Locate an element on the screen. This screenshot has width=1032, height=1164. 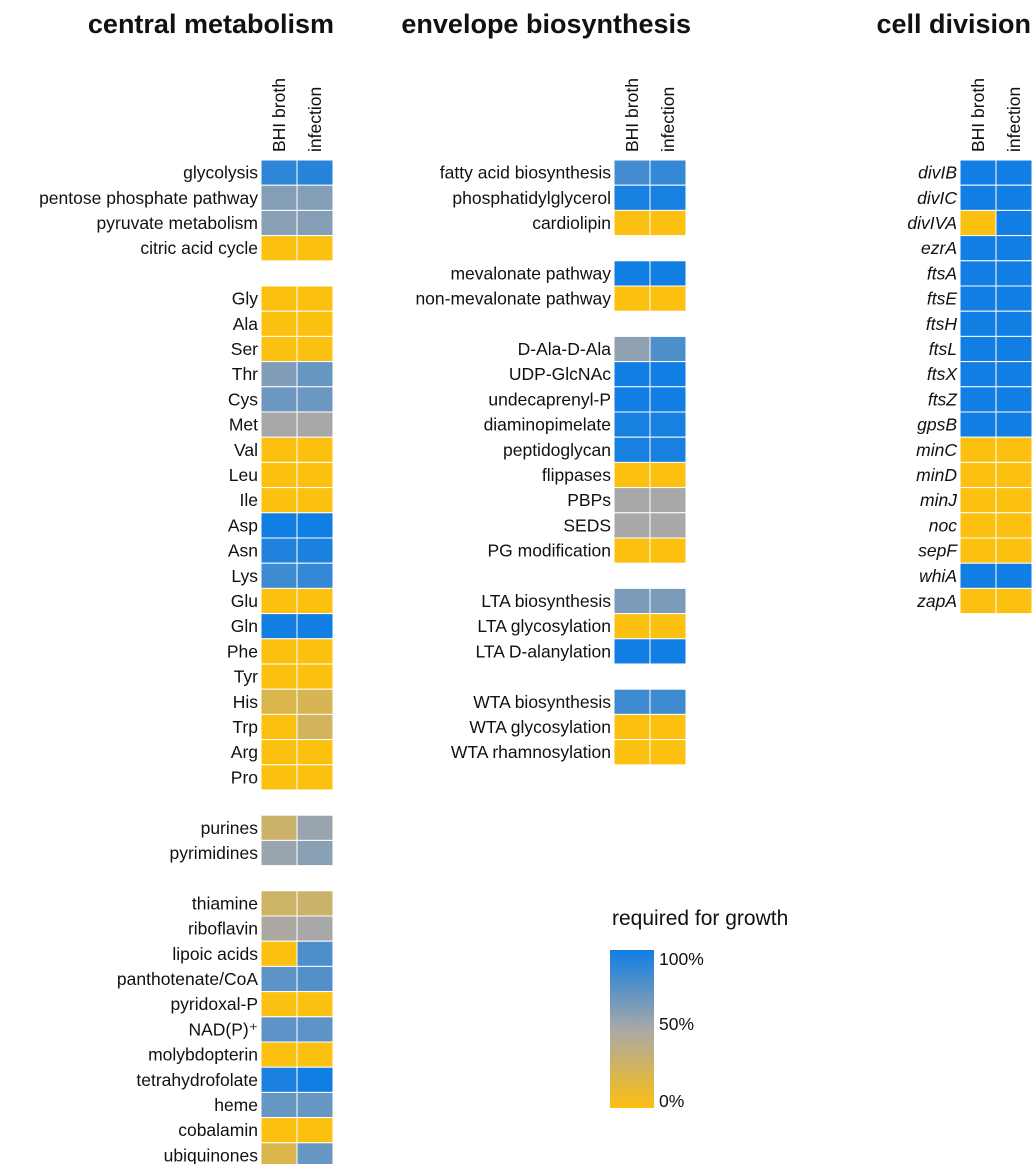
row-label: SEDS is located at coordinates (587, 525).